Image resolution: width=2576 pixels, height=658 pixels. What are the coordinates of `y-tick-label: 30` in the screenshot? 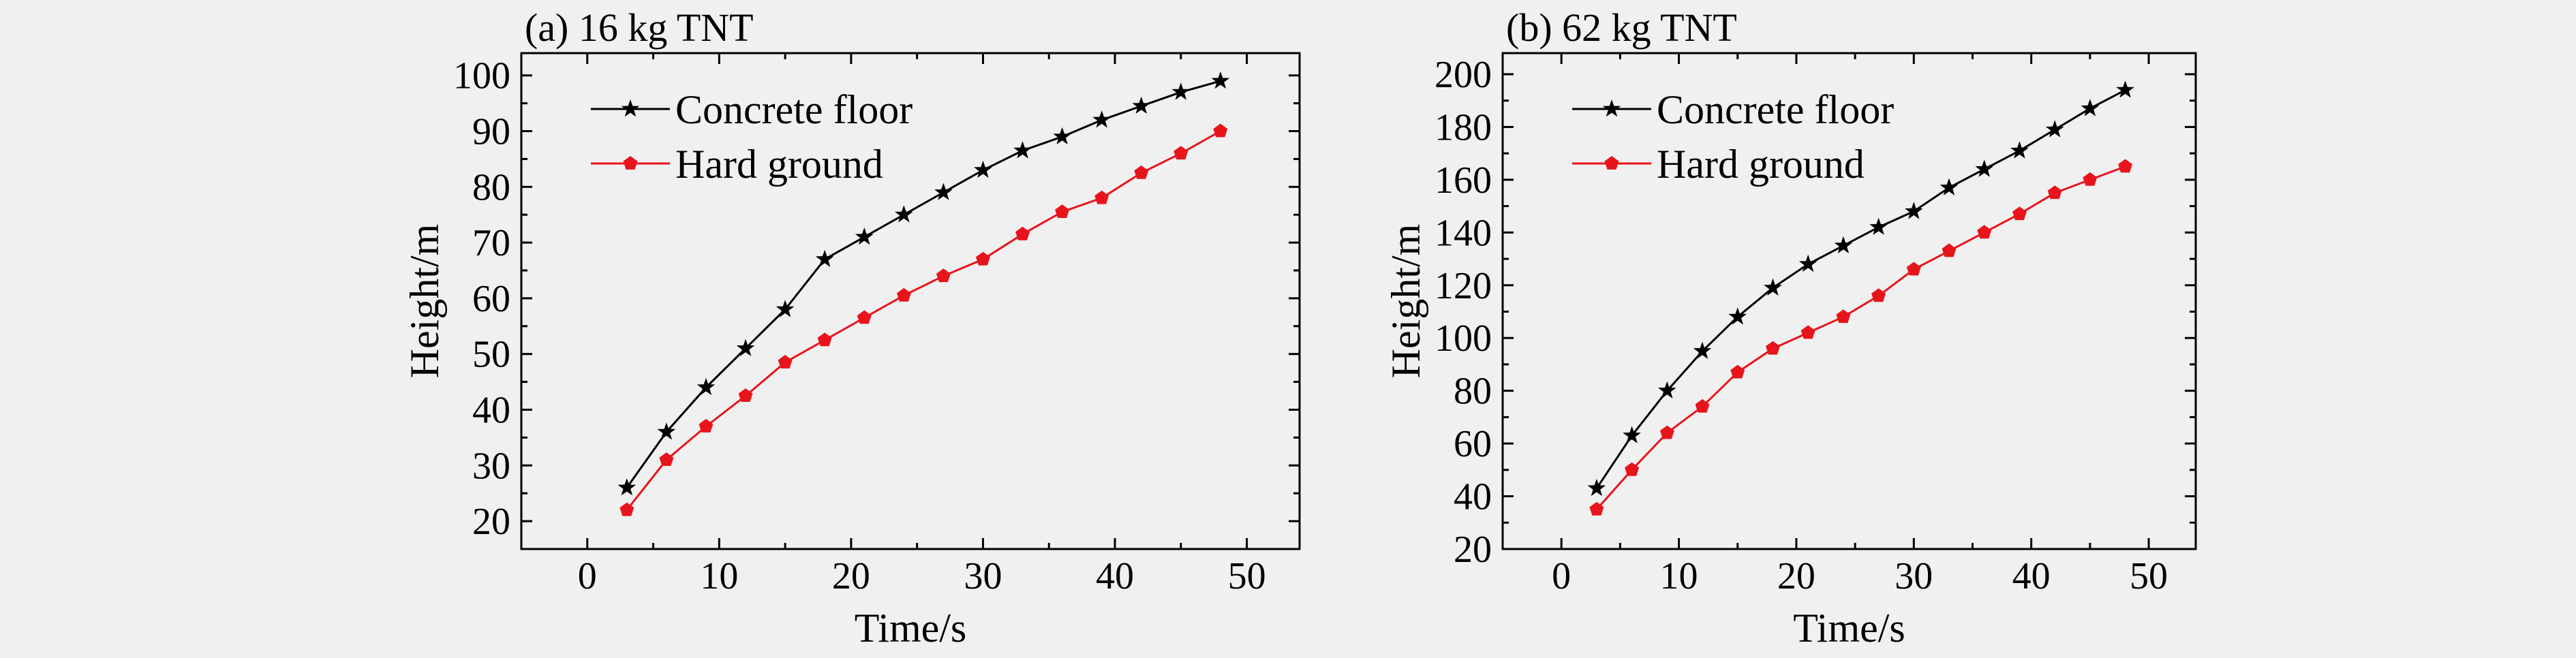 It's located at (491, 466).